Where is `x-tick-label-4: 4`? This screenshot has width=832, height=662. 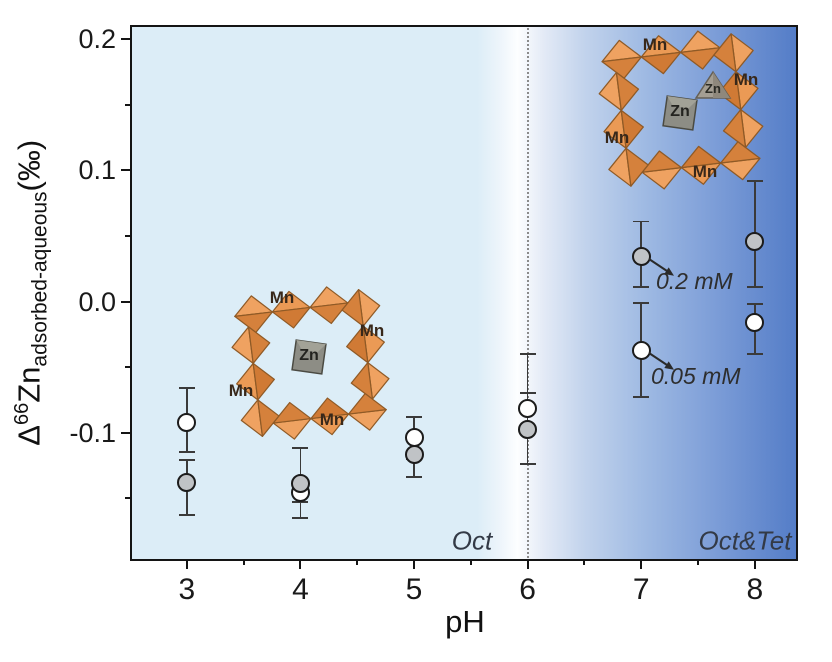 x-tick-label-4: 4 is located at coordinates (300, 589).